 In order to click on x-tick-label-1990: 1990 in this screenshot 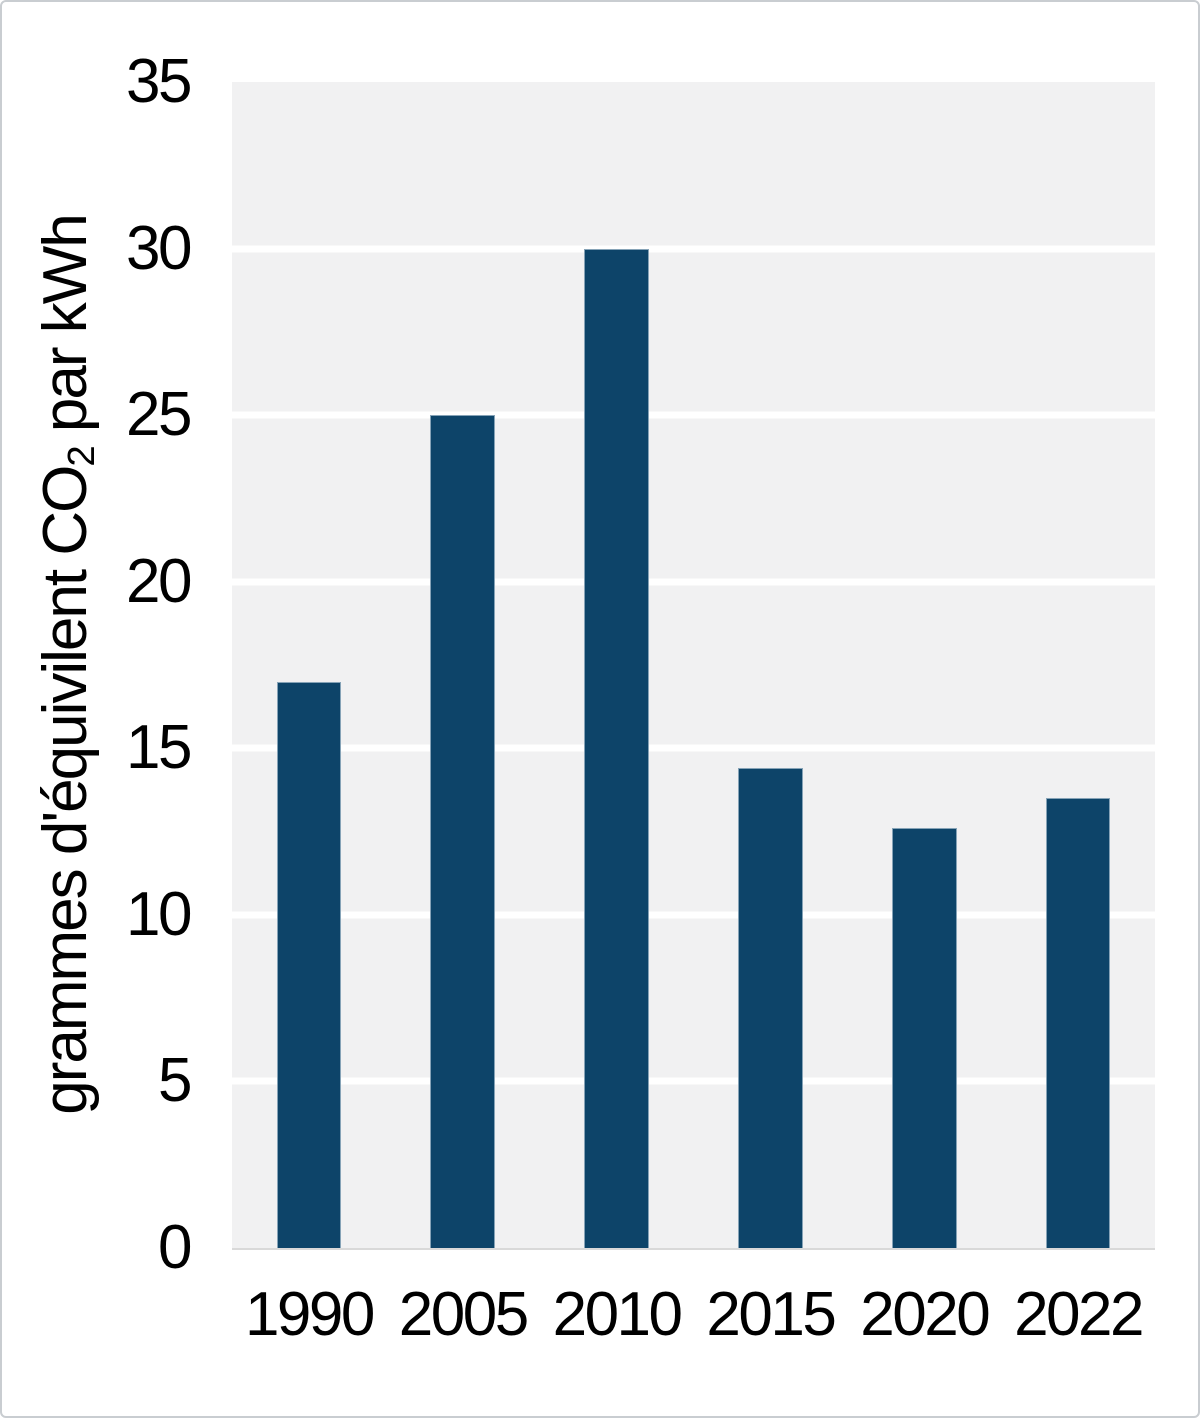, I will do `click(309, 1314)`.